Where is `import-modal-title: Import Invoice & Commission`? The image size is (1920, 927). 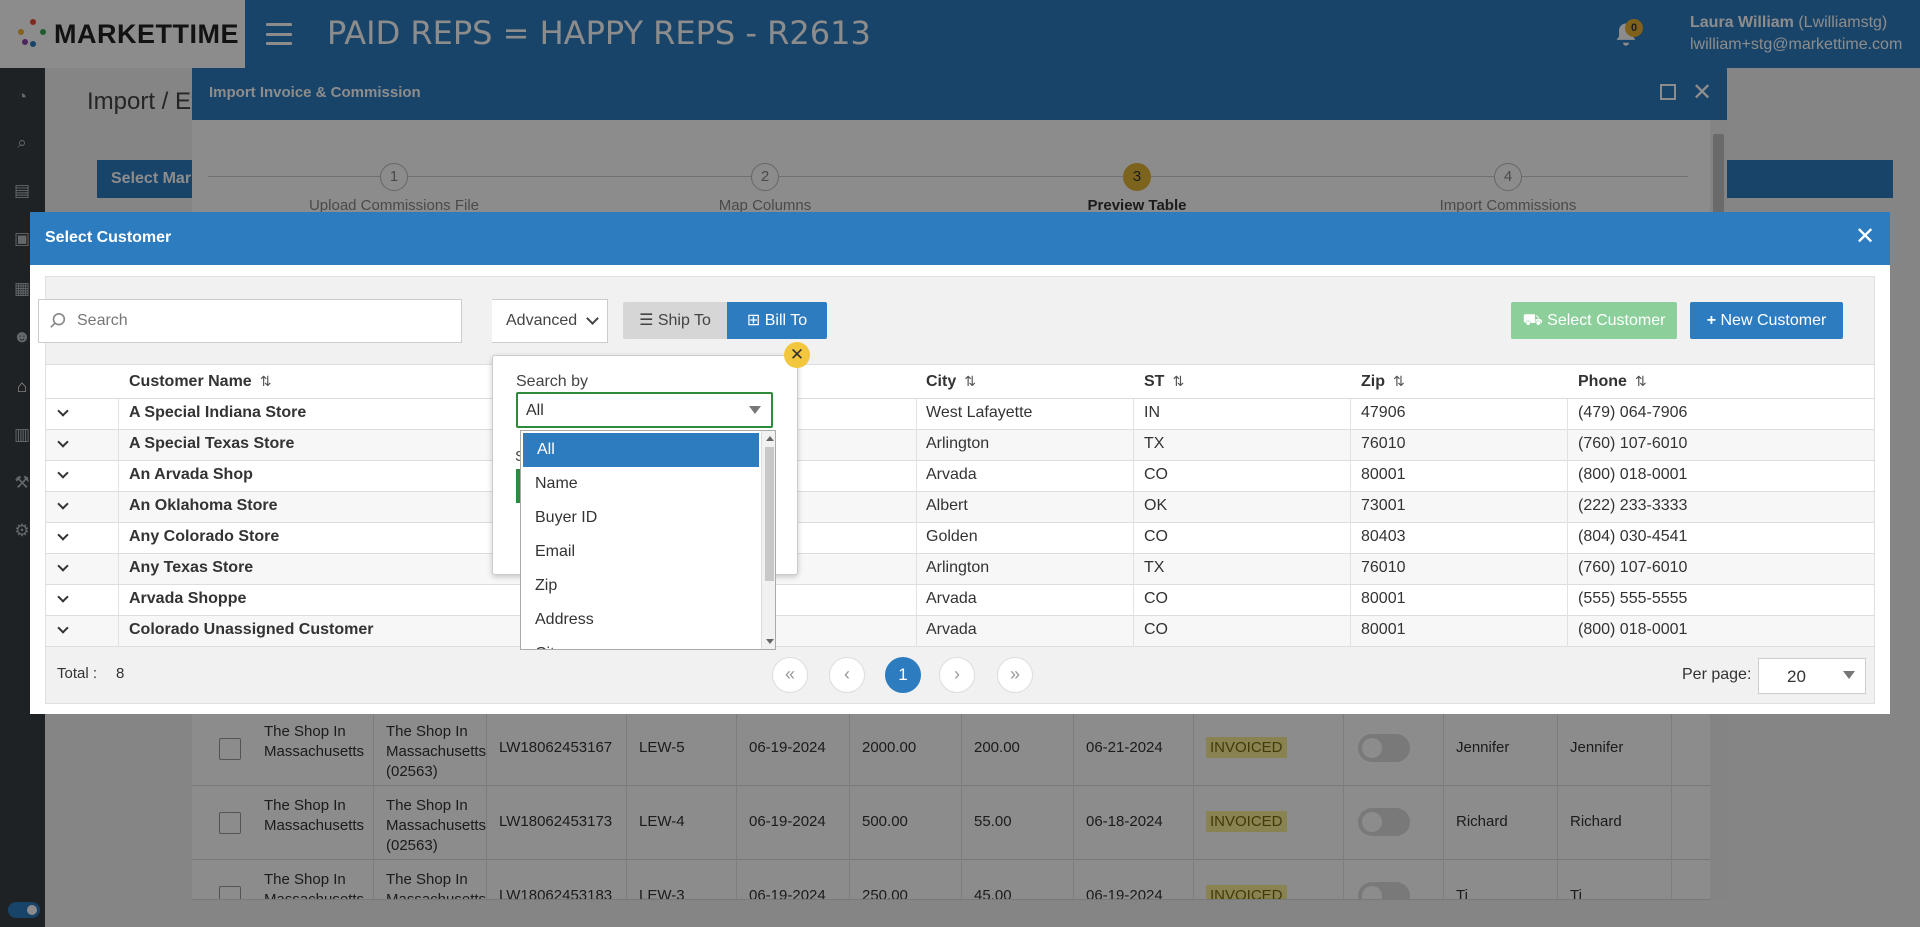 import-modal-title: Import Invoice & Commission is located at coordinates (315, 92).